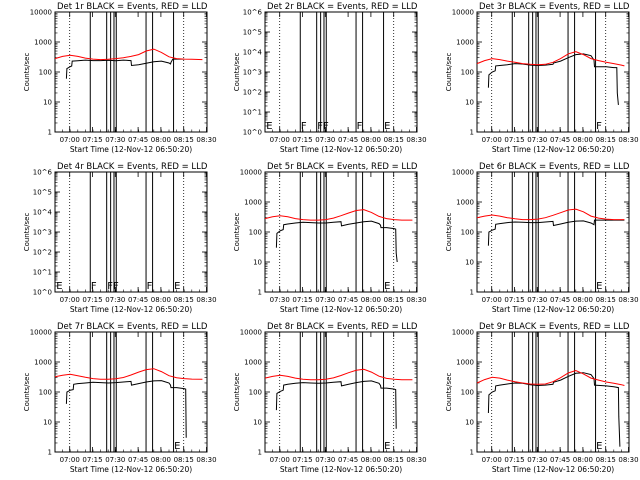 This screenshot has height=480, width=640. Describe the element at coordinates (342, 327) in the screenshot. I see `panel-title: Det 8r BLACK = Events, RED = LLD` at that location.